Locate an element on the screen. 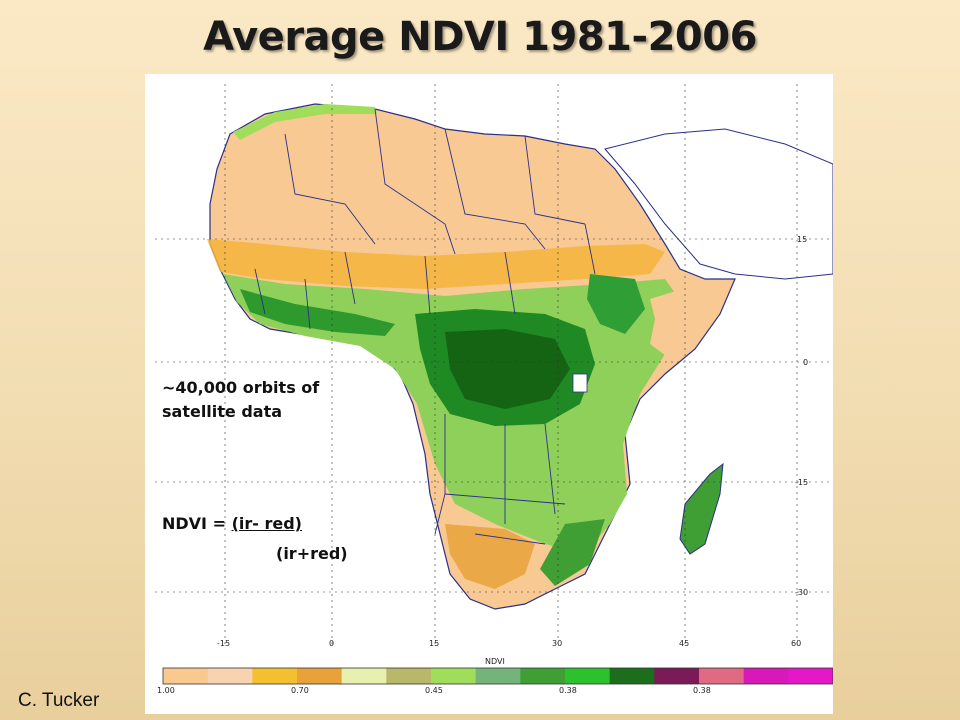 Image resolution: width=960 pixels, height=720 pixels. lake-victoria is located at coordinates (580, 383).